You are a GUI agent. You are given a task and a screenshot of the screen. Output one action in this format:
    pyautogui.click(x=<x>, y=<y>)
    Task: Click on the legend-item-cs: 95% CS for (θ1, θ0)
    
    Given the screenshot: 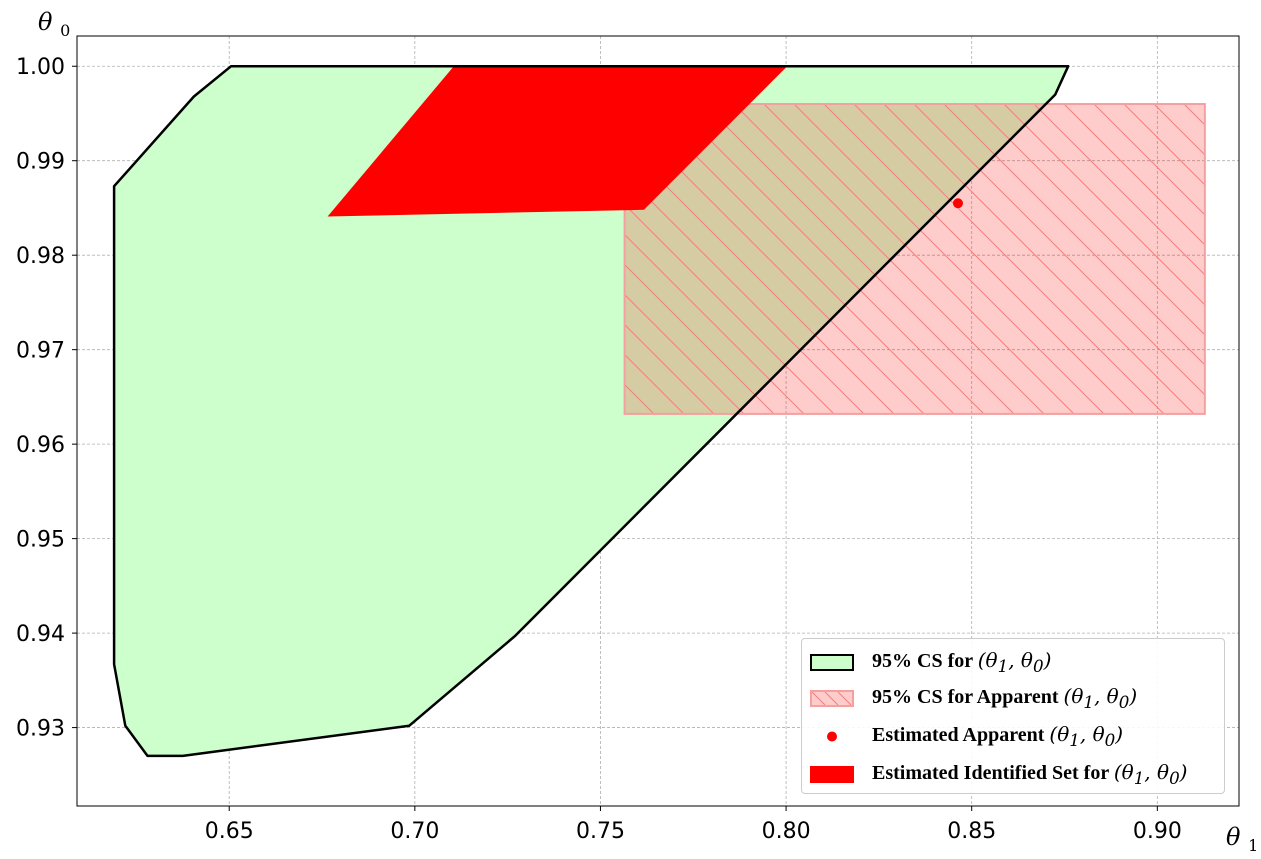 What is the action you would take?
    pyautogui.click(x=930, y=662)
    